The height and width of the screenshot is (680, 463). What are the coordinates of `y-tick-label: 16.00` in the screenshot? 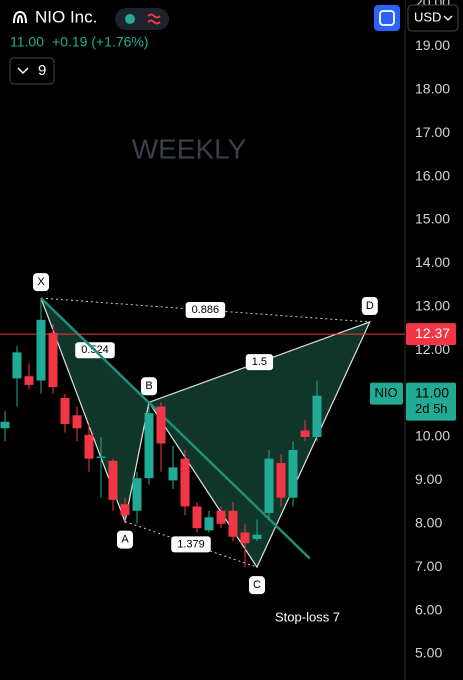 It's located at (432, 175).